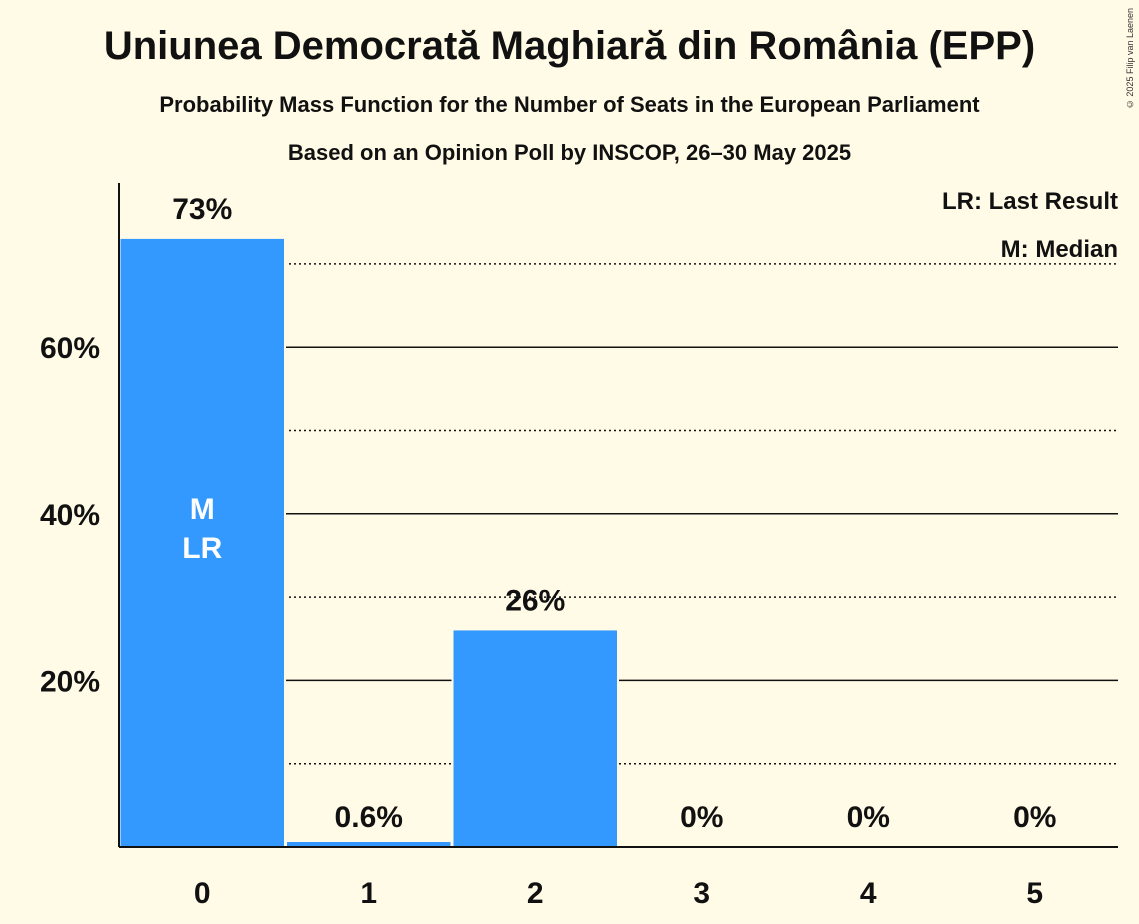  What do you see at coordinates (202, 509) in the screenshot?
I see `median-marker: M` at bounding box center [202, 509].